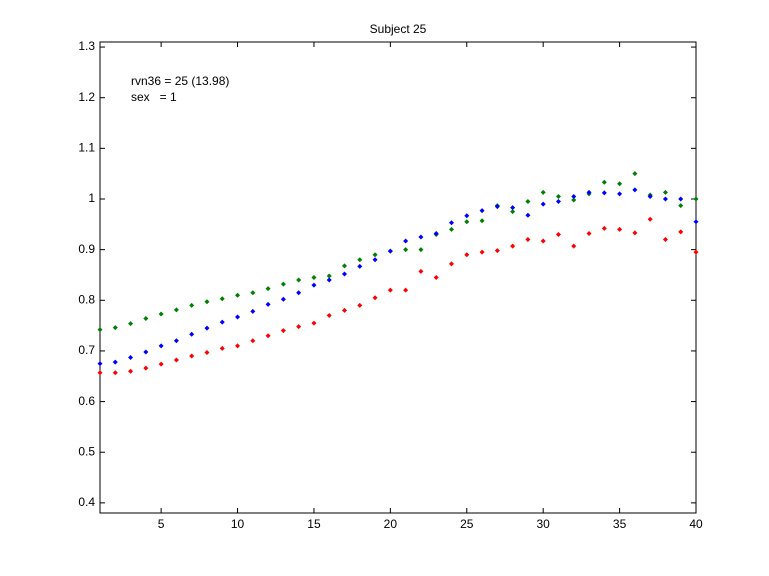  Describe the element at coordinates (86, 401) in the screenshot. I see `y-tick-label: 0.6` at that location.